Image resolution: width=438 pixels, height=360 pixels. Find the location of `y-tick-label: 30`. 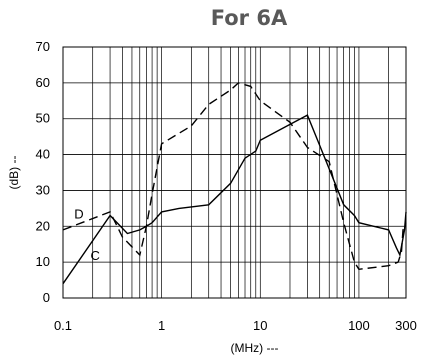

y-tick-label: 30 is located at coordinates (43, 189).